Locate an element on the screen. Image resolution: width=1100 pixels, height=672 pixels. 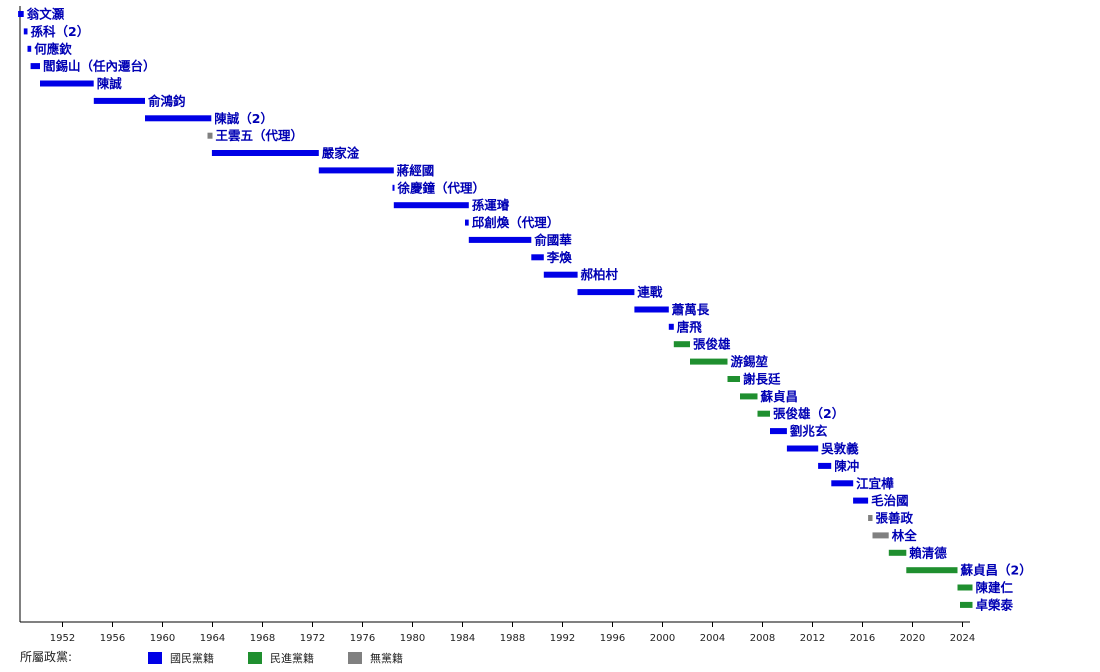
legend-swatch-none is located at coordinates (355, 658).